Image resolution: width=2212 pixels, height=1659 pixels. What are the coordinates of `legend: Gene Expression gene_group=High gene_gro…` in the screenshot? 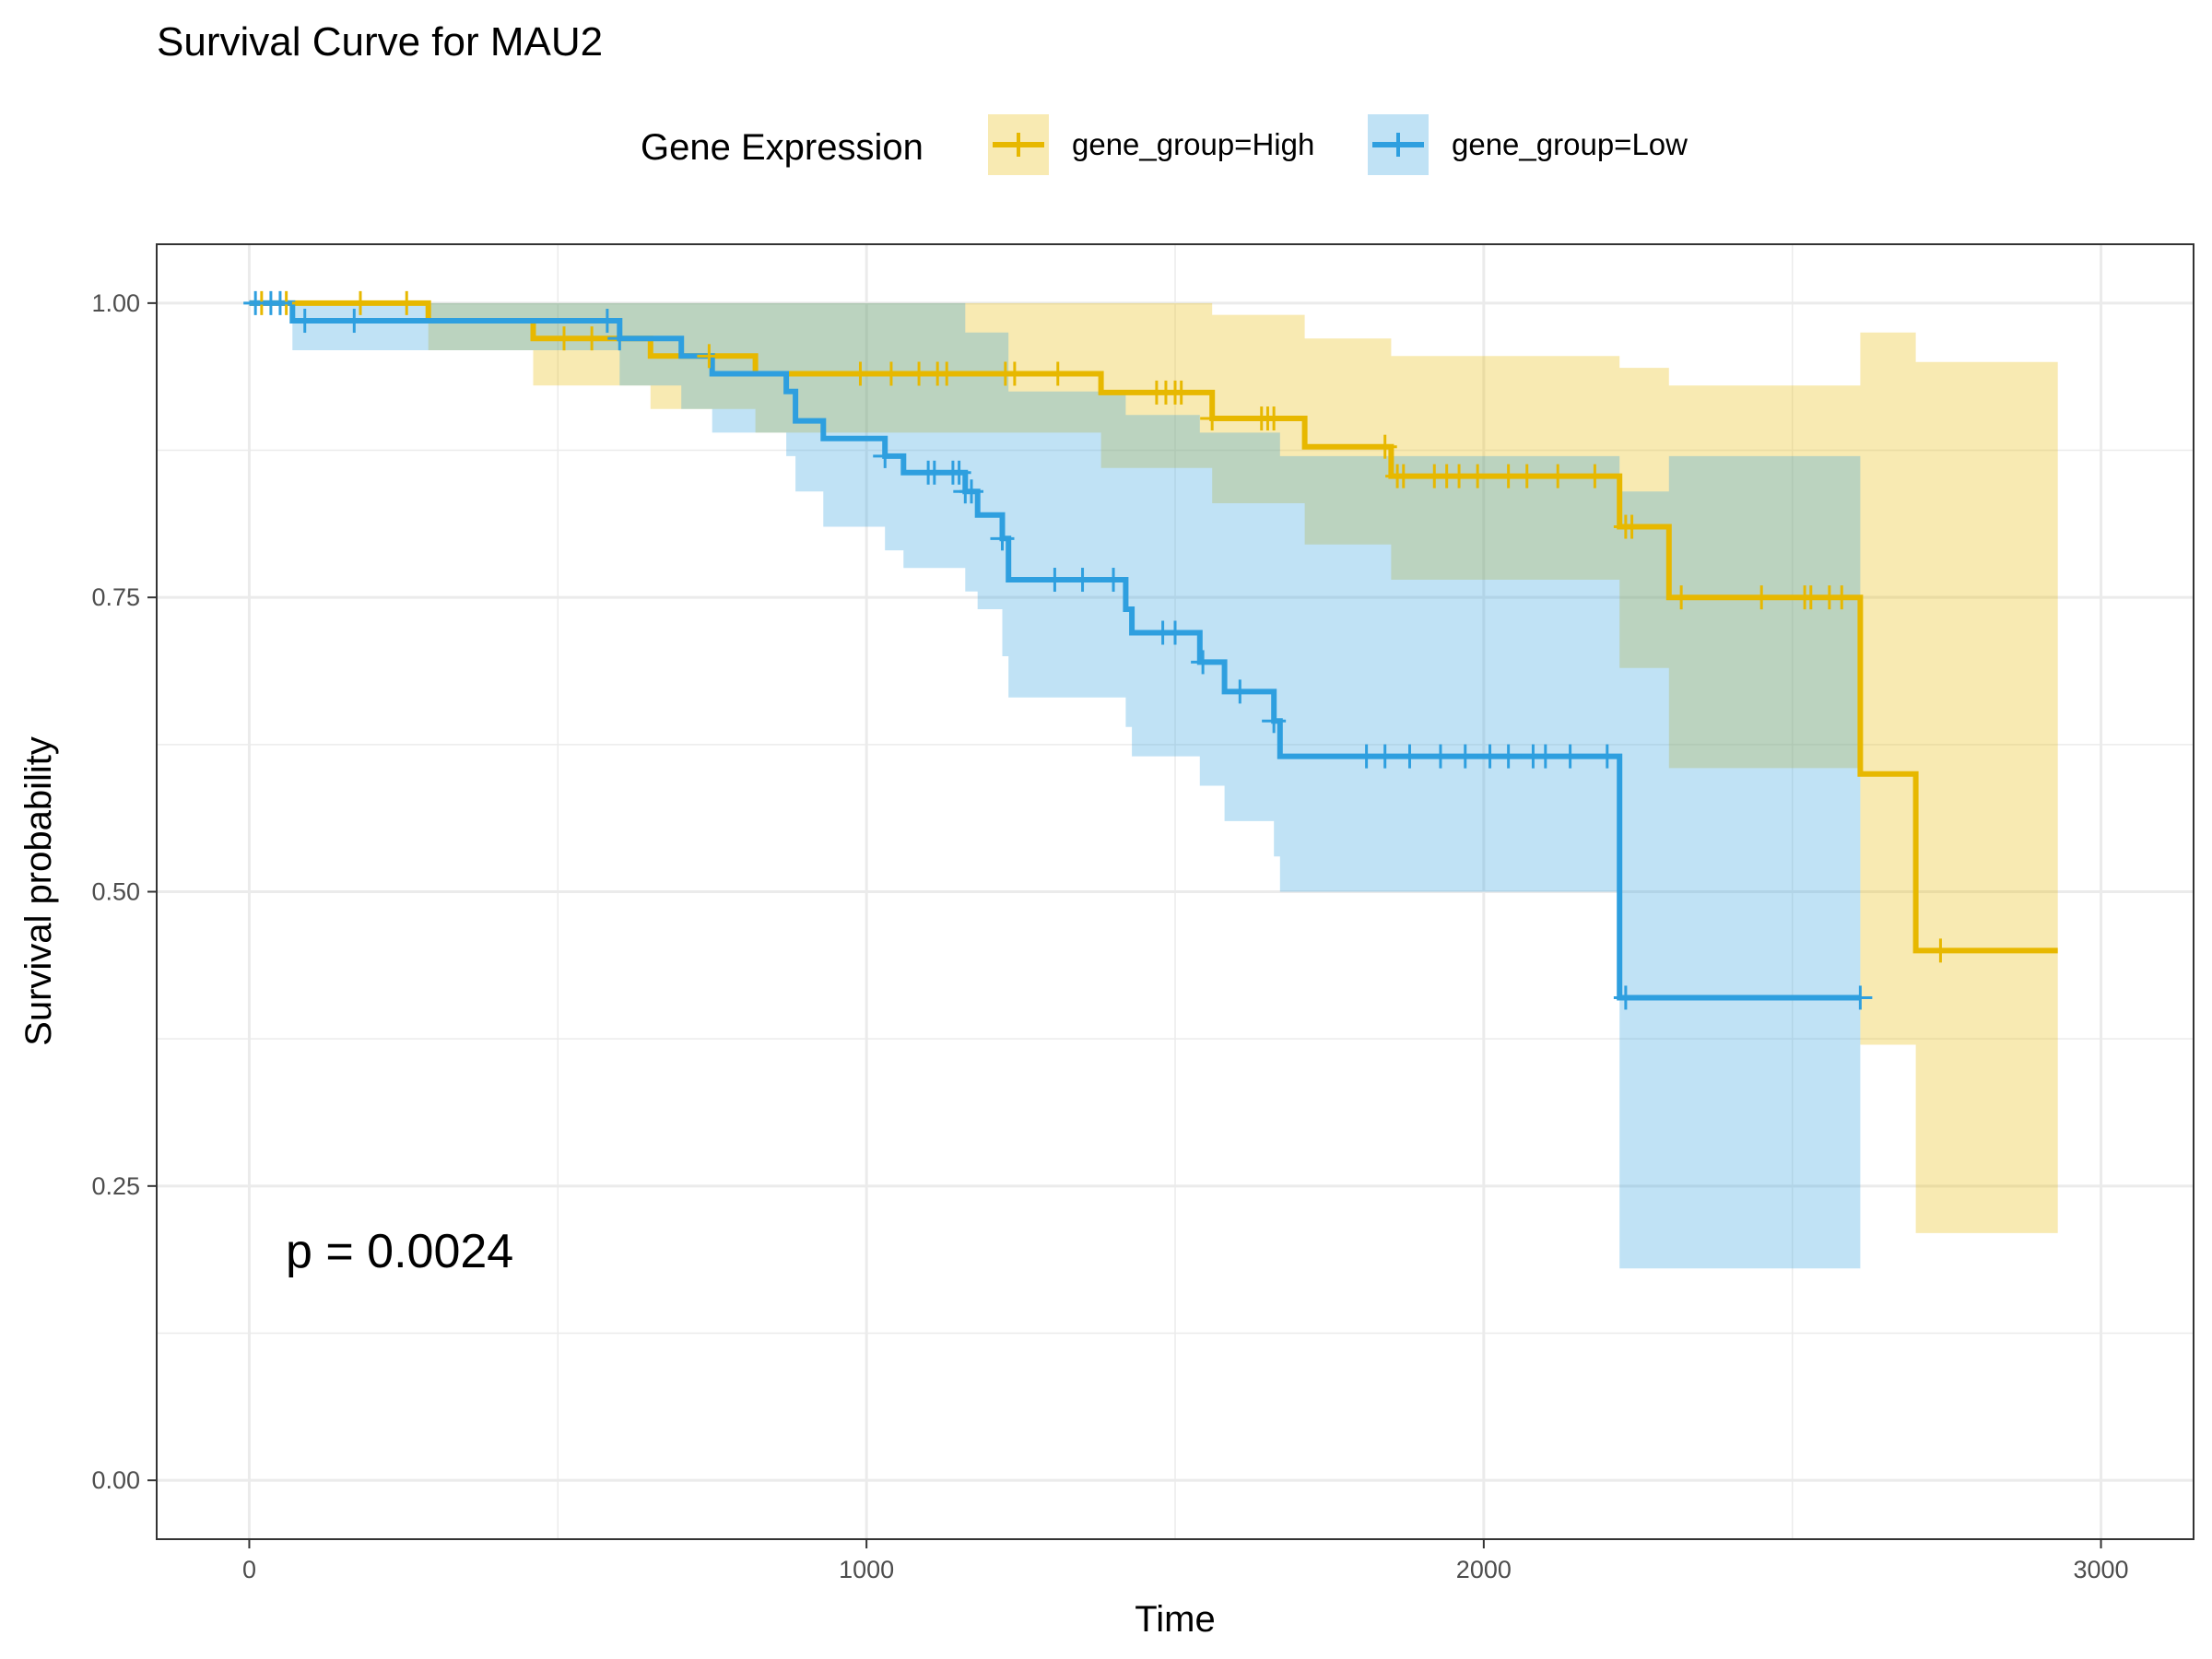 It's located at (1164, 144).